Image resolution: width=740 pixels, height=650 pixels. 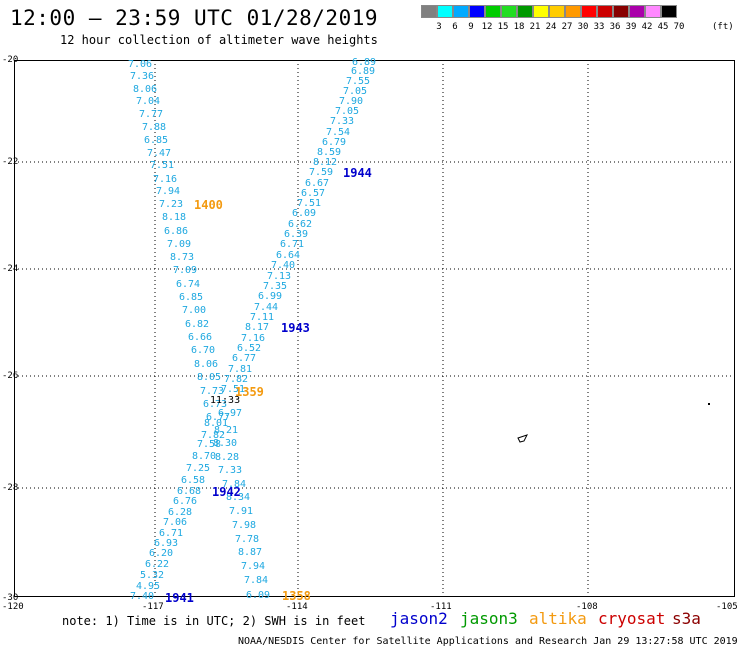 What do you see at coordinates (230, 470) in the screenshot?
I see `wave-height-value: 7.33` at bounding box center [230, 470].